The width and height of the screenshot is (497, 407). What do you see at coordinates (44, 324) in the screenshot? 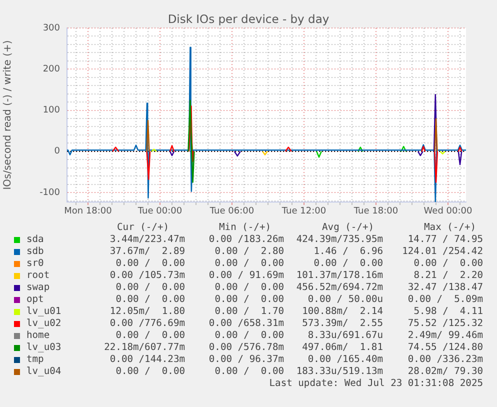
I see `legend-label: lv_u02` at bounding box center [44, 324].